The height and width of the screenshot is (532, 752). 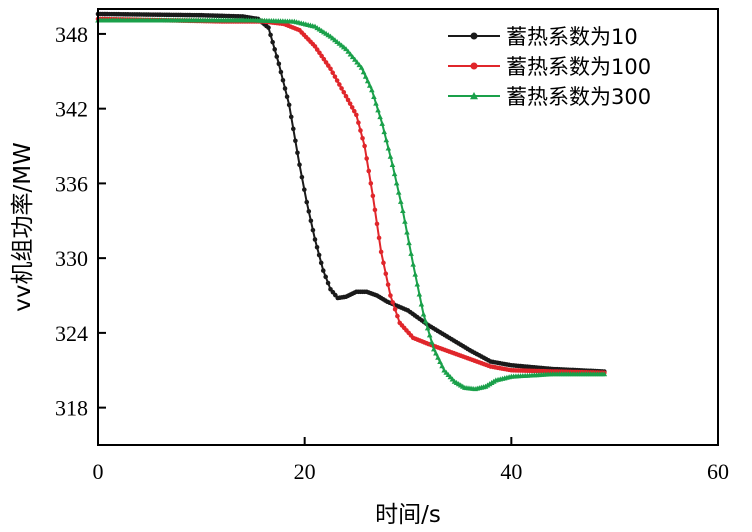 What do you see at coordinates (305, 471) in the screenshot?
I see `x-tick-label: 20` at bounding box center [305, 471].